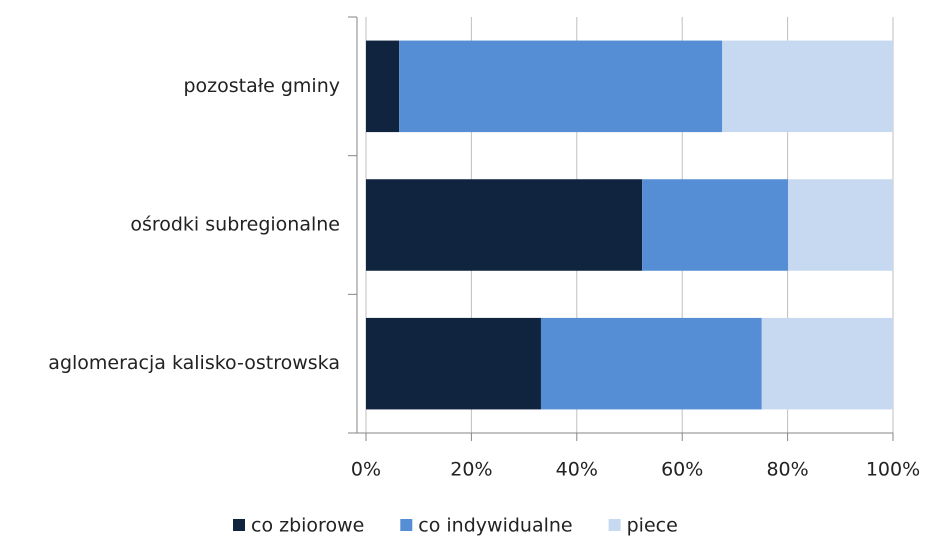  What do you see at coordinates (366, 470) in the screenshot?
I see `x-tick-label: 0%` at bounding box center [366, 470].